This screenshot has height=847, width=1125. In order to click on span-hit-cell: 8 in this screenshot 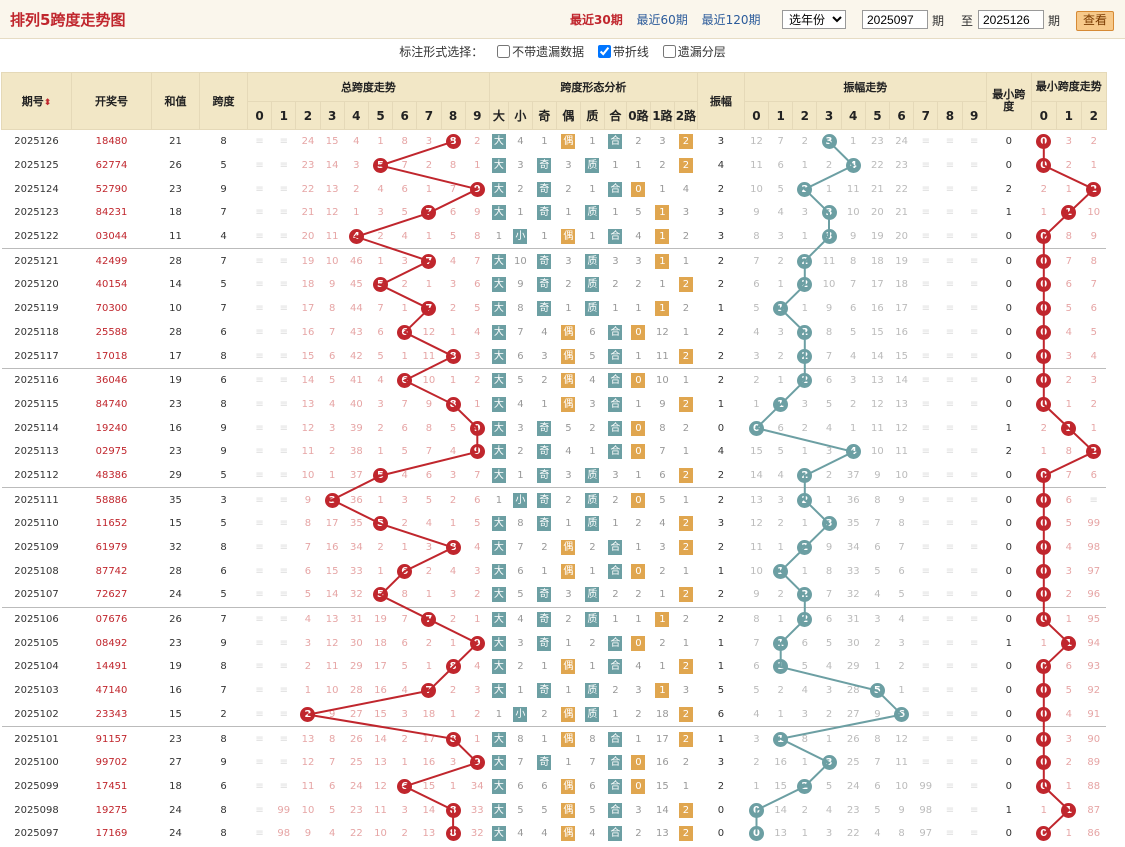, I will do `click(453, 356)`.